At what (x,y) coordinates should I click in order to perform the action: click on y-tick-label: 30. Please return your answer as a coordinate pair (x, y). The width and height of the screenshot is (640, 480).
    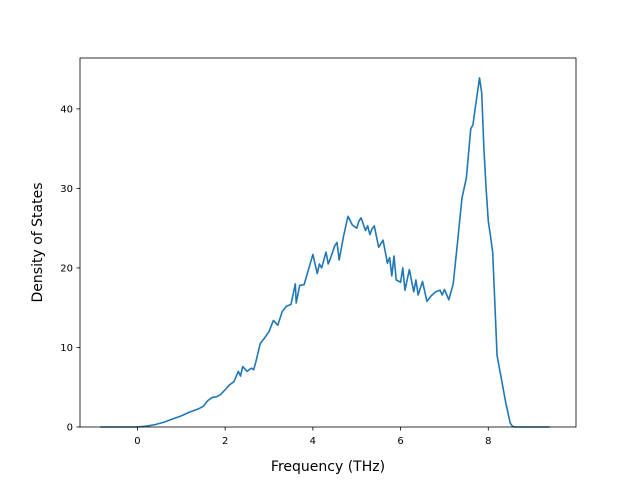
    Looking at the image, I should click on (66, 189).